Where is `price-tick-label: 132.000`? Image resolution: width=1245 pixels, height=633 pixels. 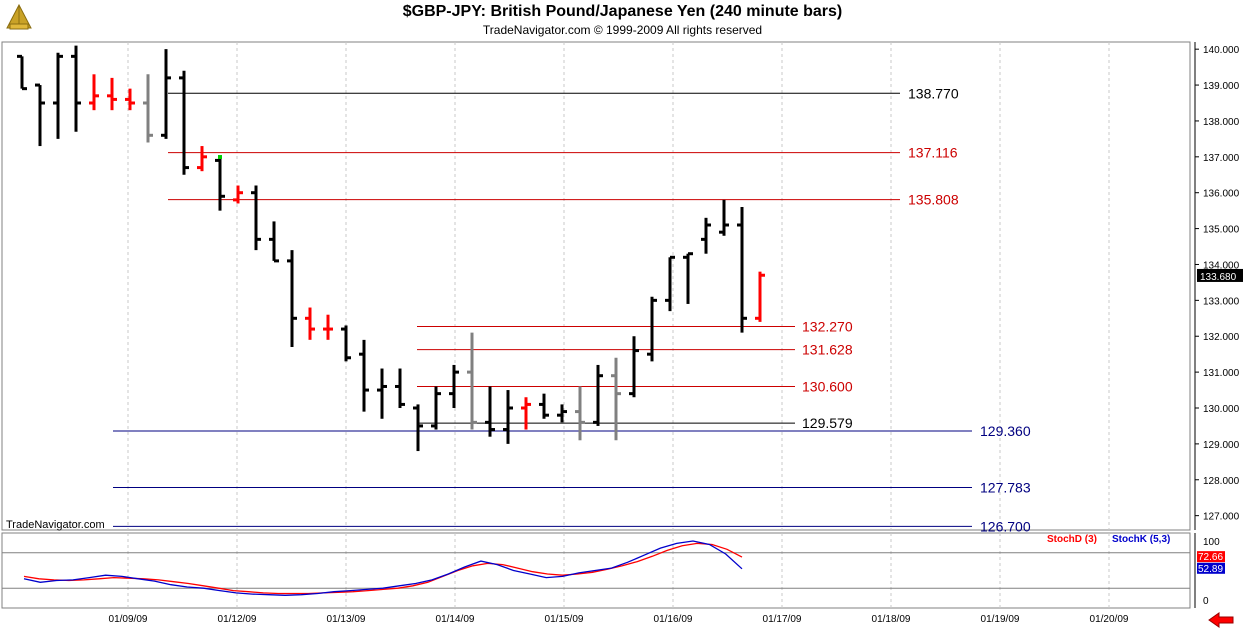 price-tick-label: 132.000 is located at coordinates (1221, 337).